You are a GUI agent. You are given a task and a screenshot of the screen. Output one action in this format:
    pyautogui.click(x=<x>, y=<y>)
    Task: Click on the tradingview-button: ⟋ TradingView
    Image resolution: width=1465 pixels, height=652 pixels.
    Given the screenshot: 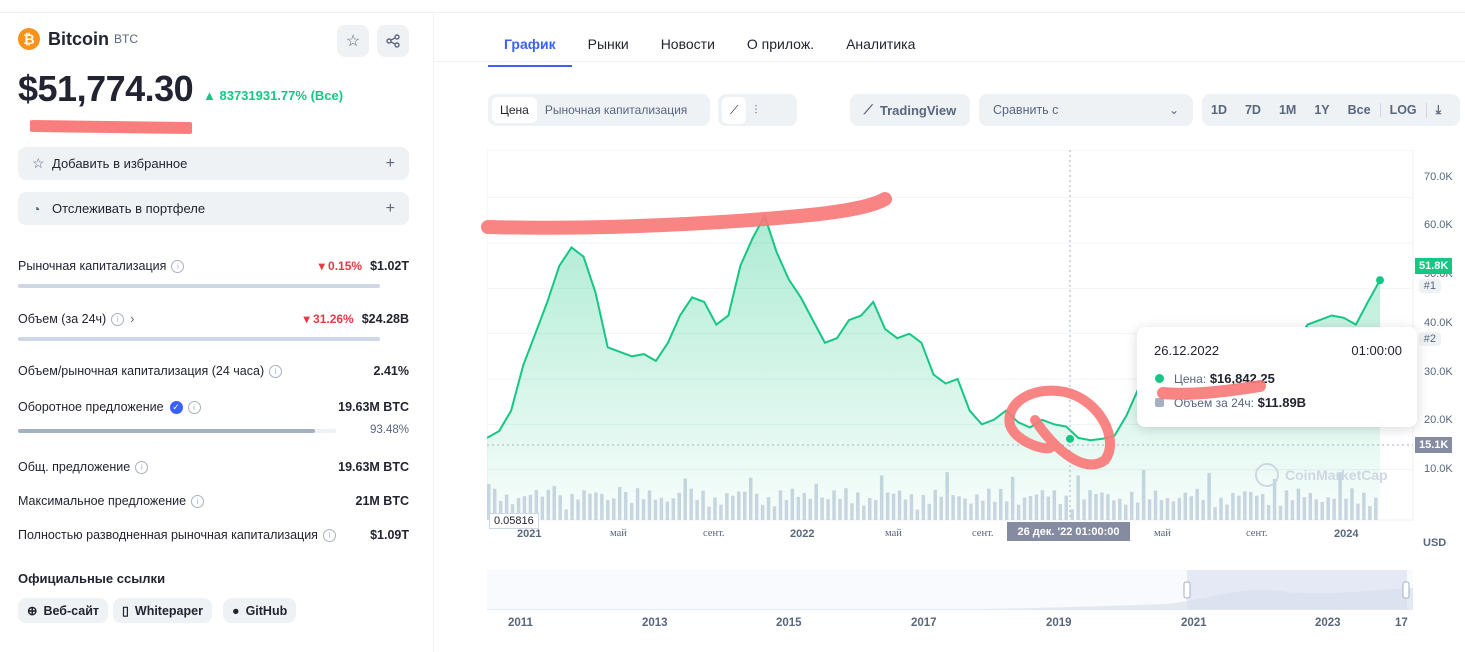 What is the action you would take?
    pyautogui.click(x=910, y=110)
    